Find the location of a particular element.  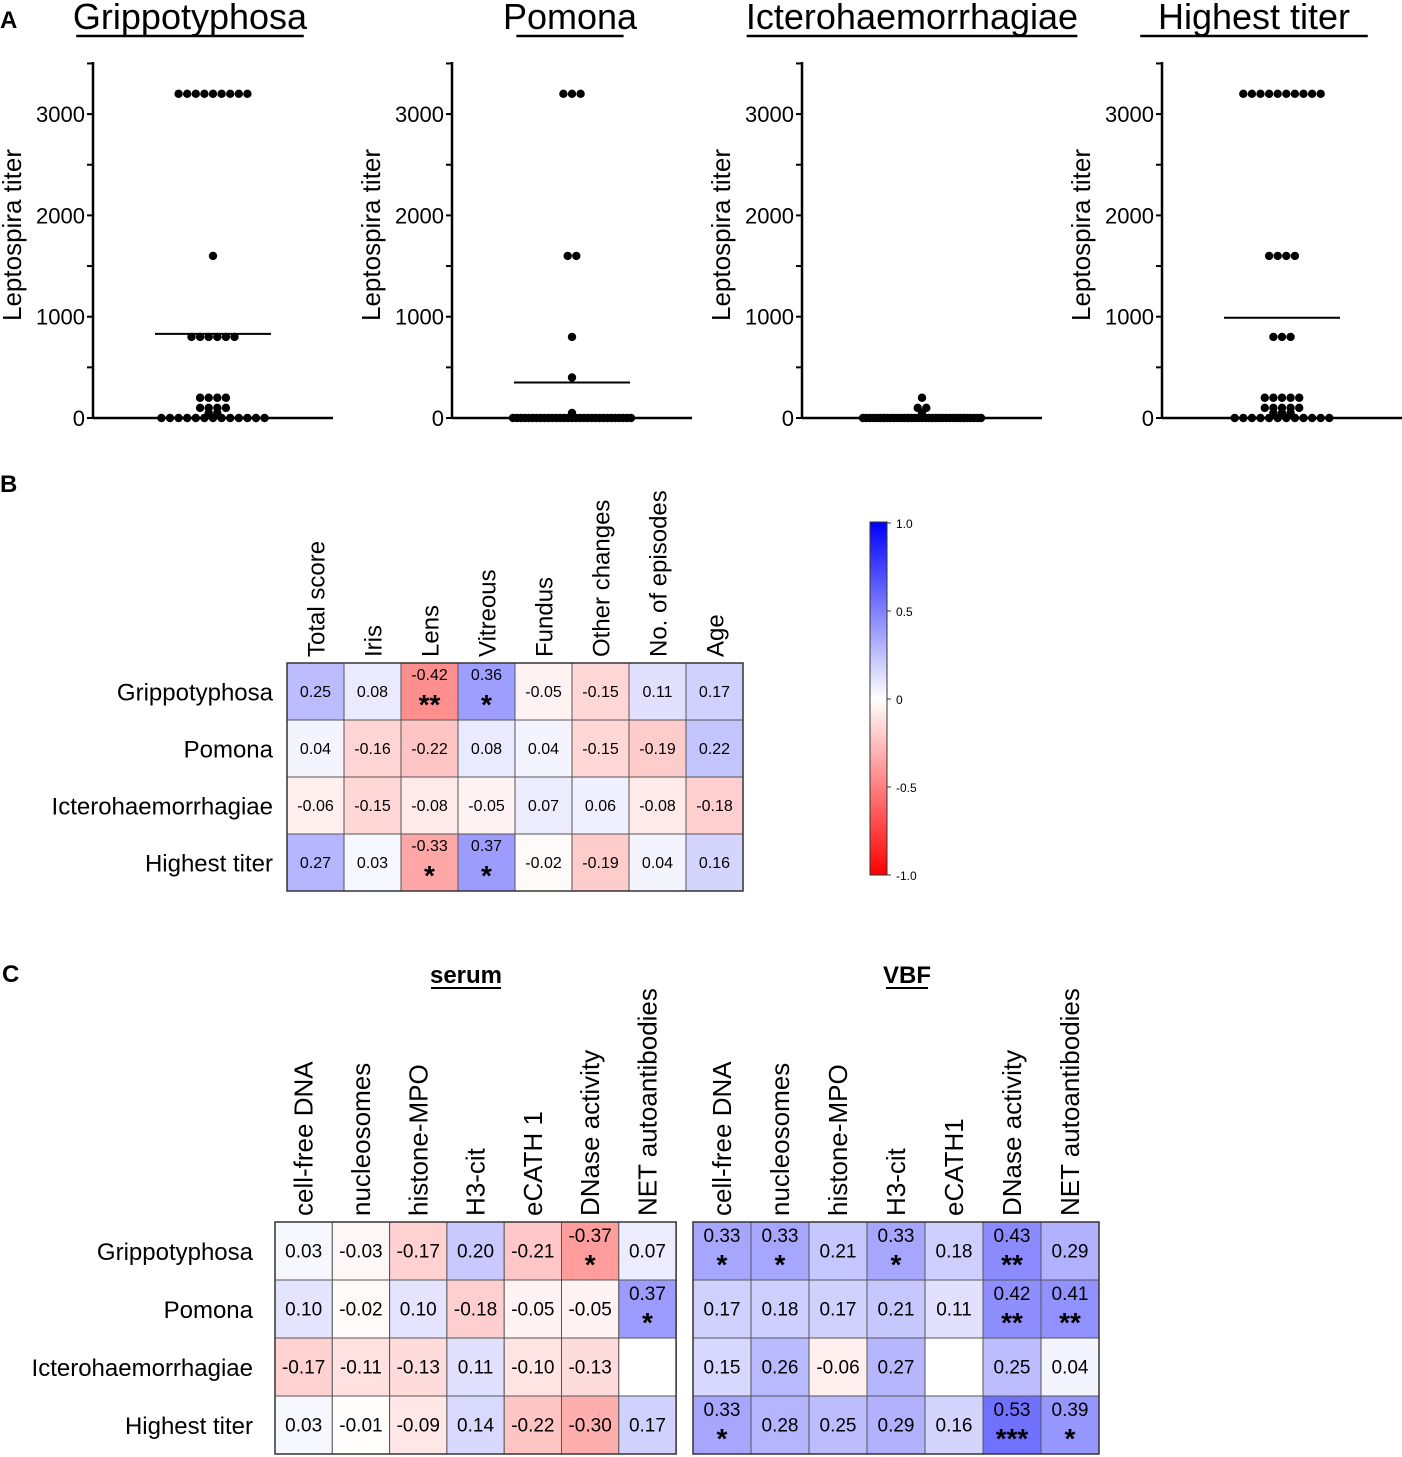

row-label: Icterohaemorrhagiae is located at coordinates (162, 807).